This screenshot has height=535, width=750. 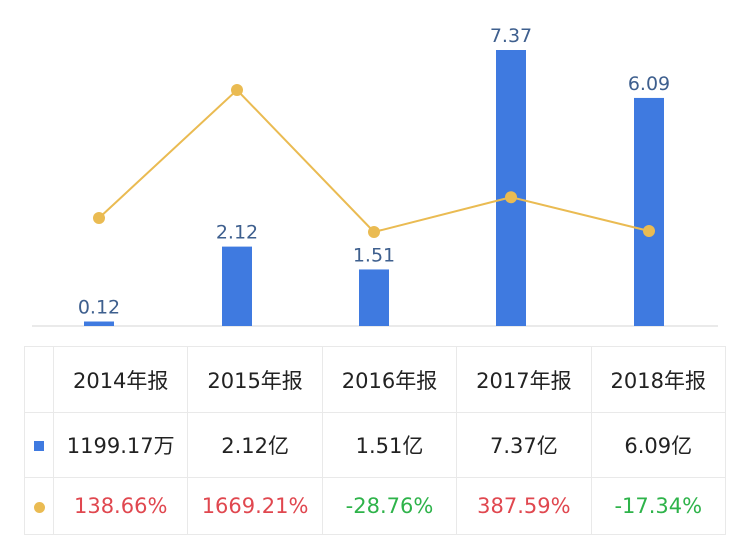 What do you see at coordinates (389, 506) in the screenshot?
I see `growth-cell-2016: -28.76%` at bounding box center [389, 506].